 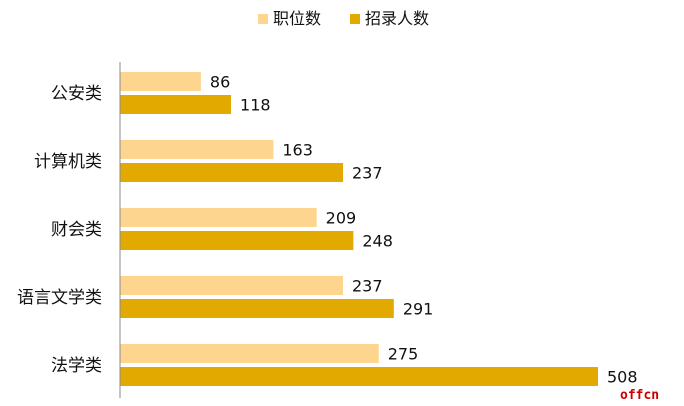 What do you see at coordinates (377, 241) in the screenshot?
I see `data-label: 248` at bounding box center [377, 241].